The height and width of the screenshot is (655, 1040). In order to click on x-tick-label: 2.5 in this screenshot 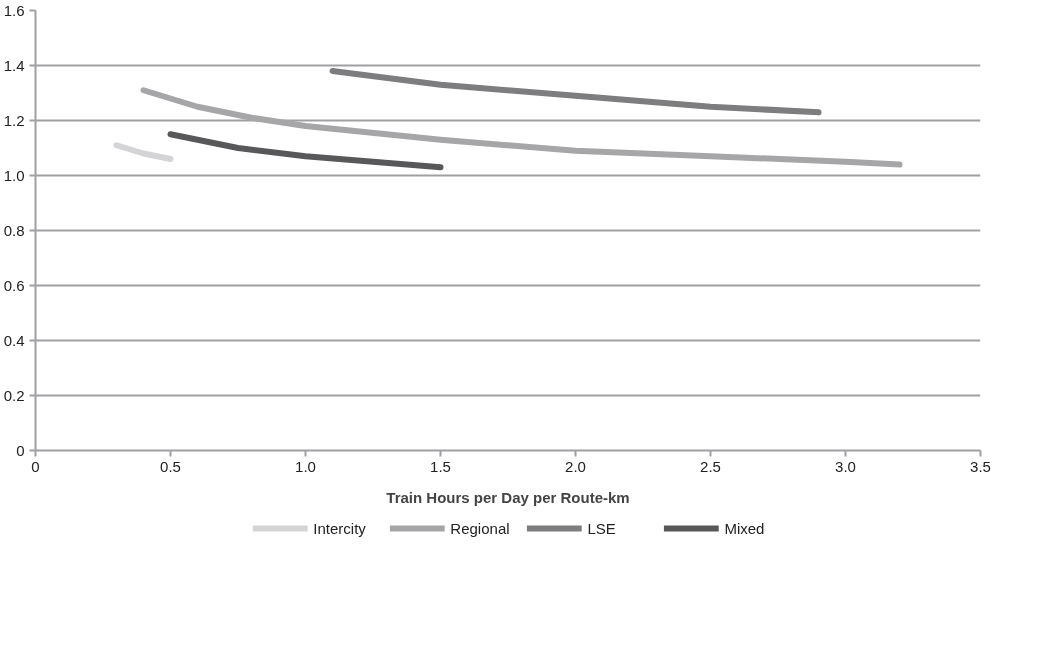, I will do `click(710, 466)`.